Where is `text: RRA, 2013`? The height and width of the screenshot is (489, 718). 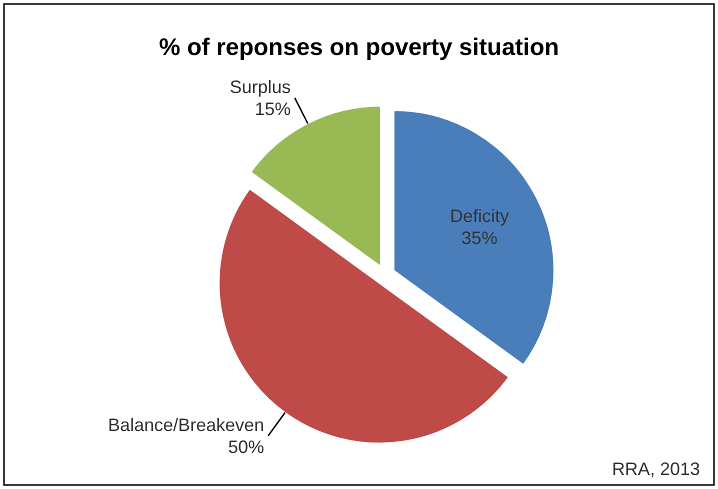 text: RRA, 2013 is located at coordinates (656, 469).